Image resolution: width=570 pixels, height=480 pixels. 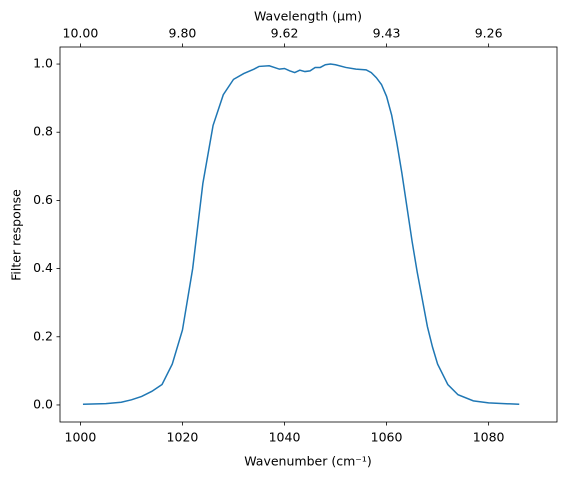 What do you see at coordinates (308, 16) in the screenshot?
I see `top-axis-label: Wavelength (μm)` at bounding box center [308, 16].